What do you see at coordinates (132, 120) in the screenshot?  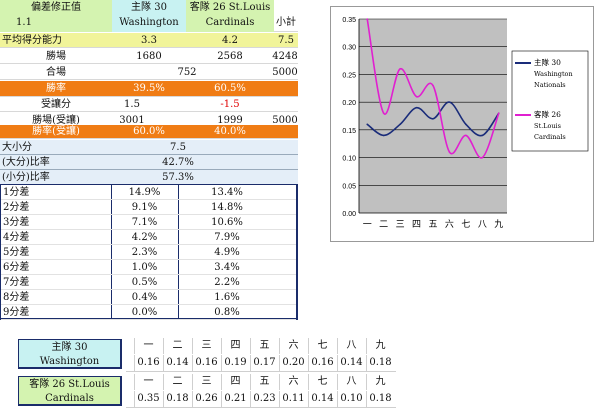 I see `hwins-home: 3001` at bounding box center [132, 120].